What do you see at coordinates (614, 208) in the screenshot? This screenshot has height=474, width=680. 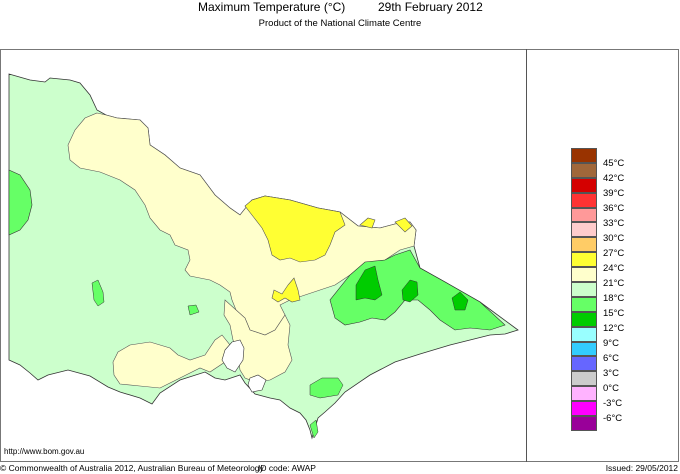 I see `legend-label: 36°C` at bounding box center [614, 208].